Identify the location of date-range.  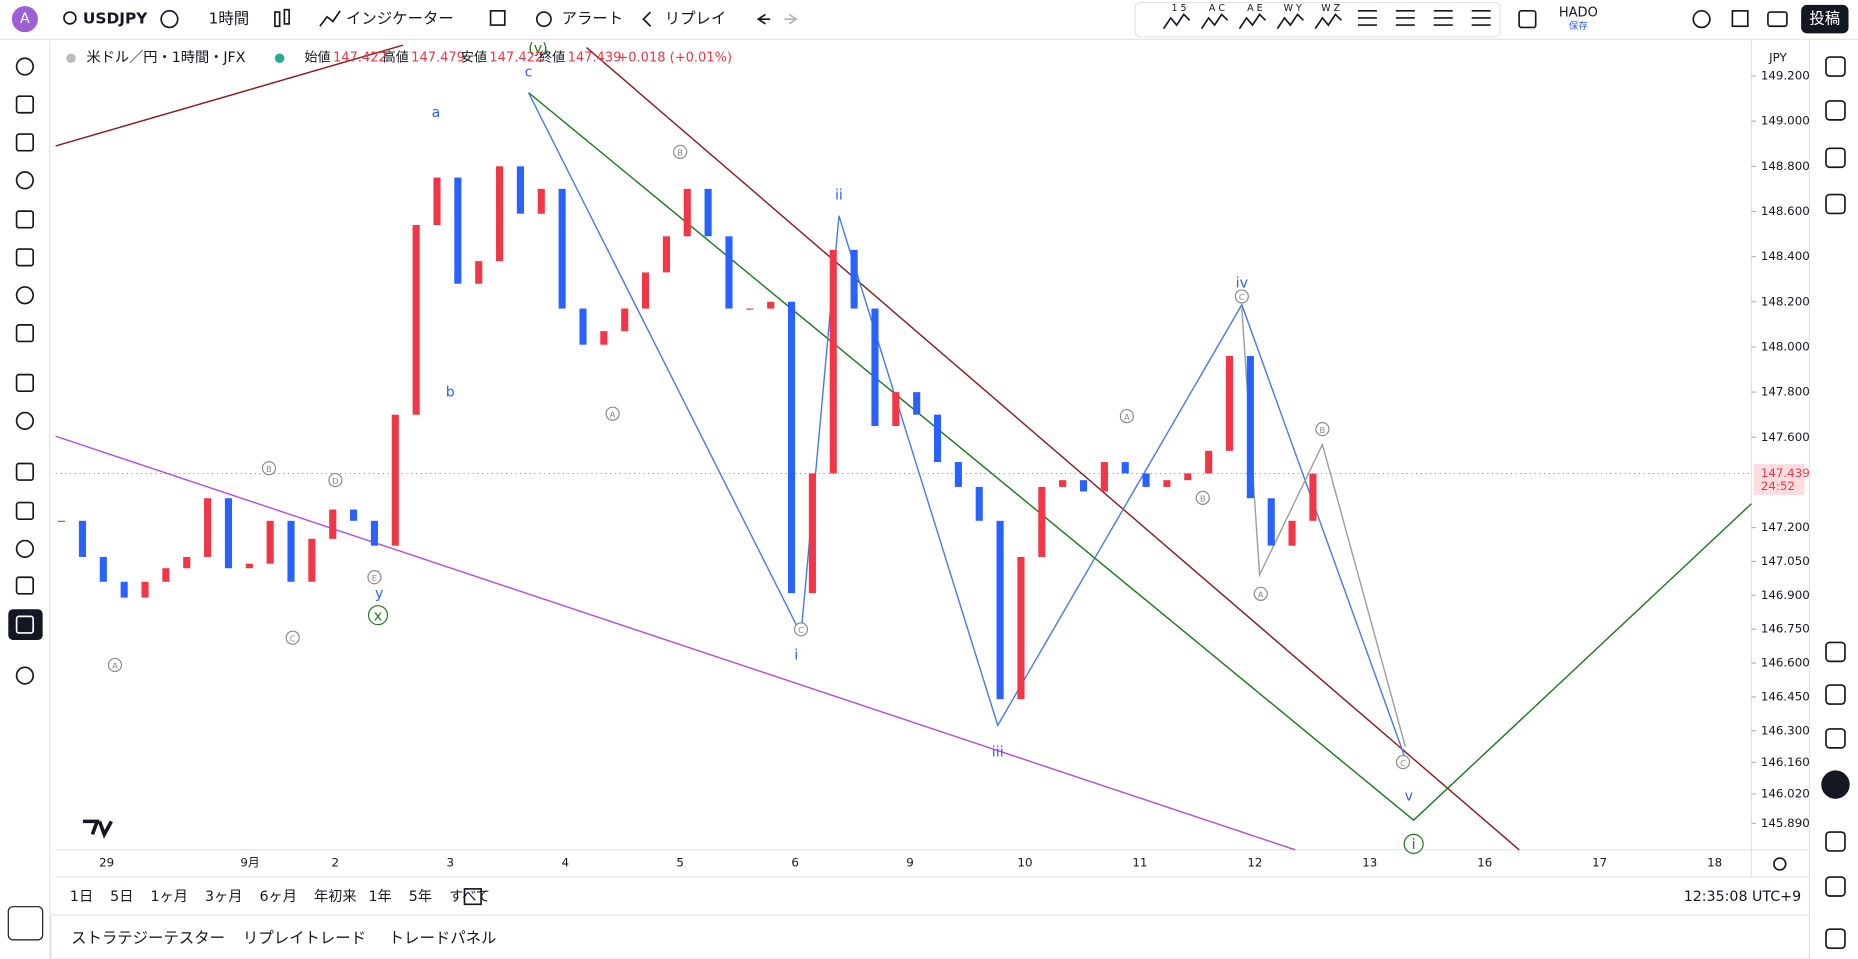
(472, 897).